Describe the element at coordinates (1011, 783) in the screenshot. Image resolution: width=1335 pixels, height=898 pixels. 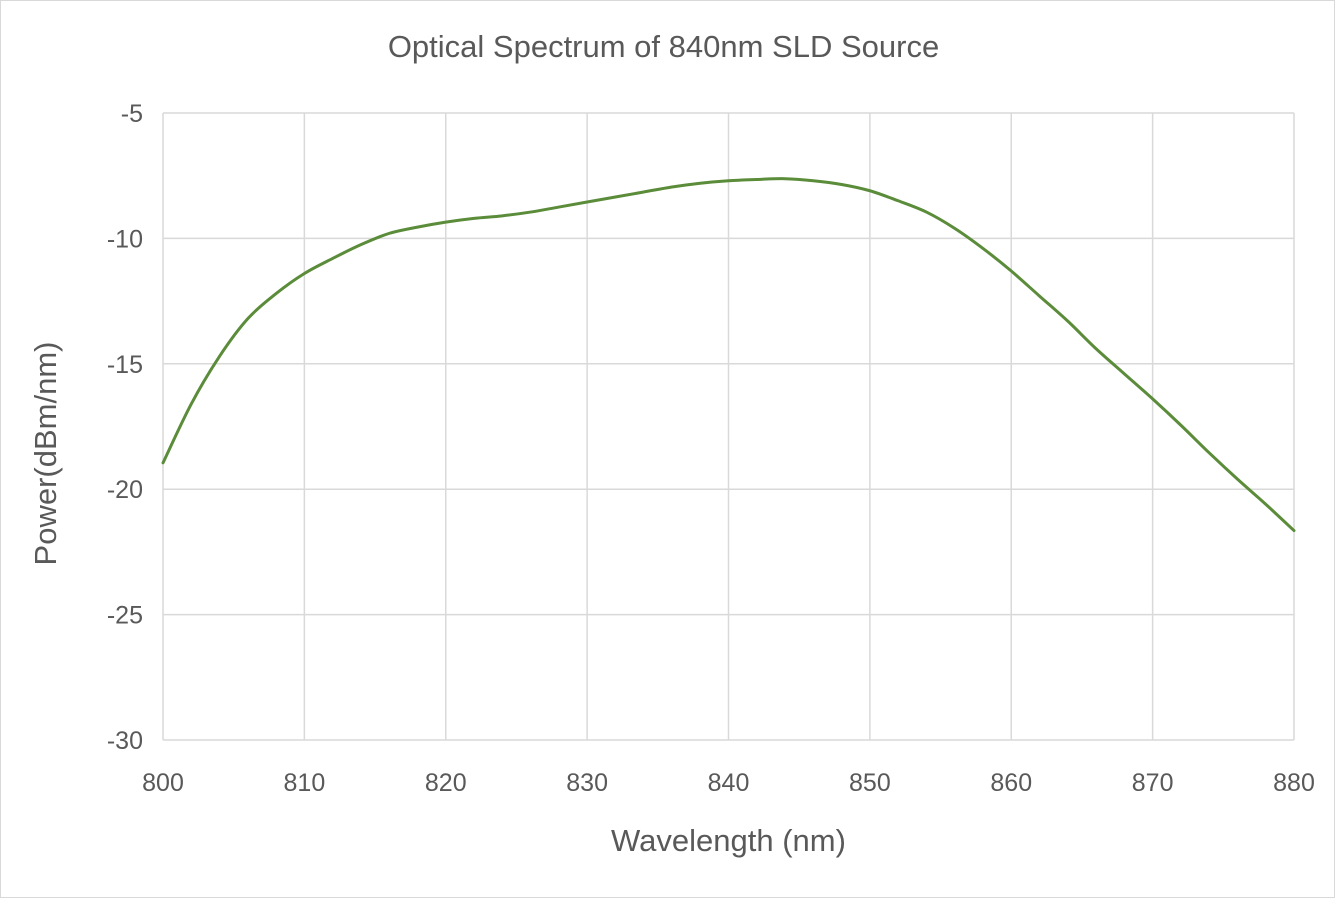
I see `x-tick-label: 860` at that location.